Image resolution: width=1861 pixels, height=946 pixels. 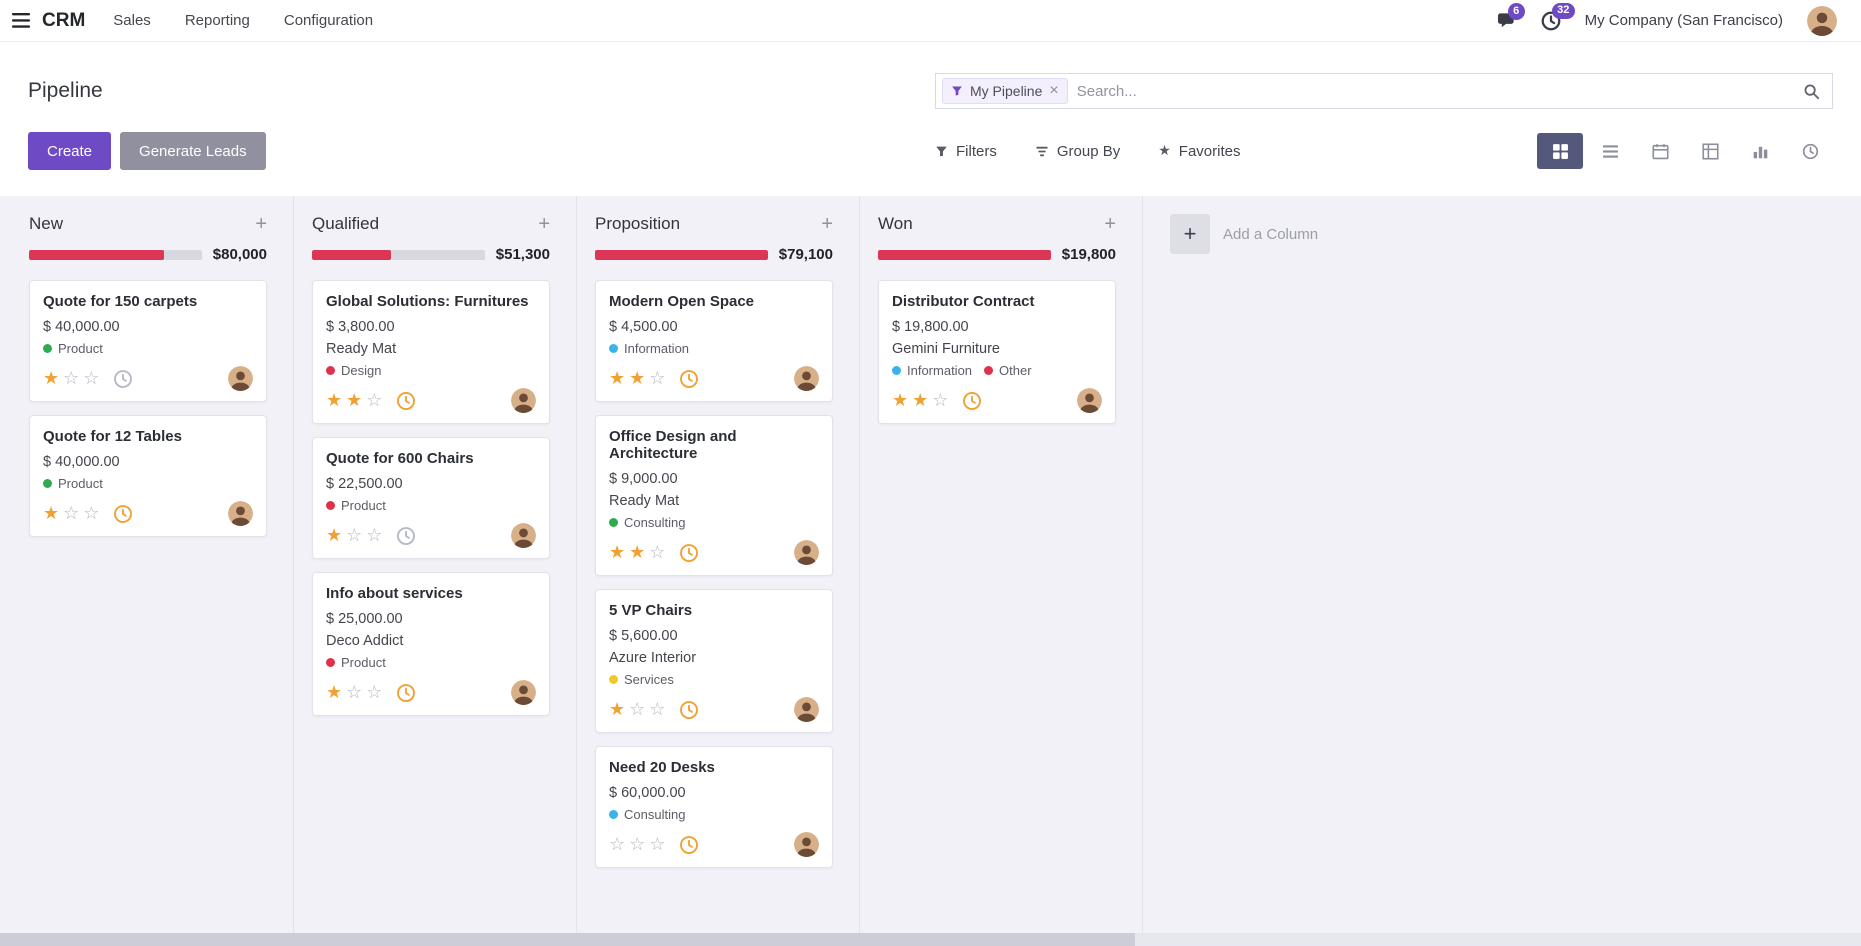 I want to click on search-icon, so click(x=1811, y=91).